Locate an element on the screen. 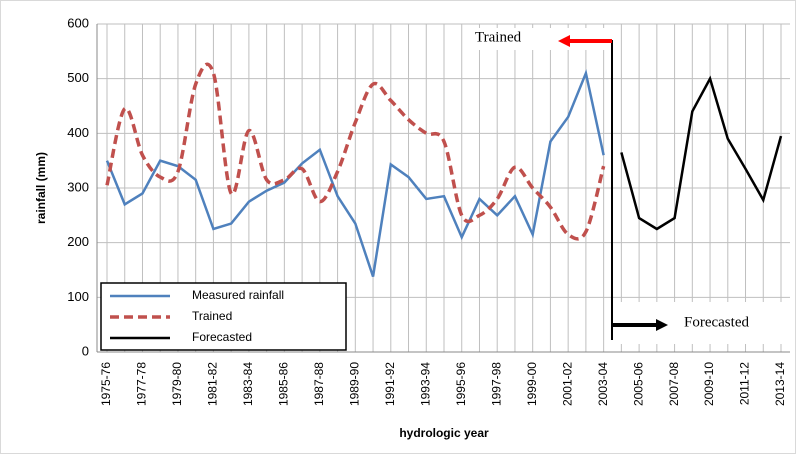 This screenshot has width=796, height=454. x-tick-label: 1991-92 is located at coordinates (390, 384).